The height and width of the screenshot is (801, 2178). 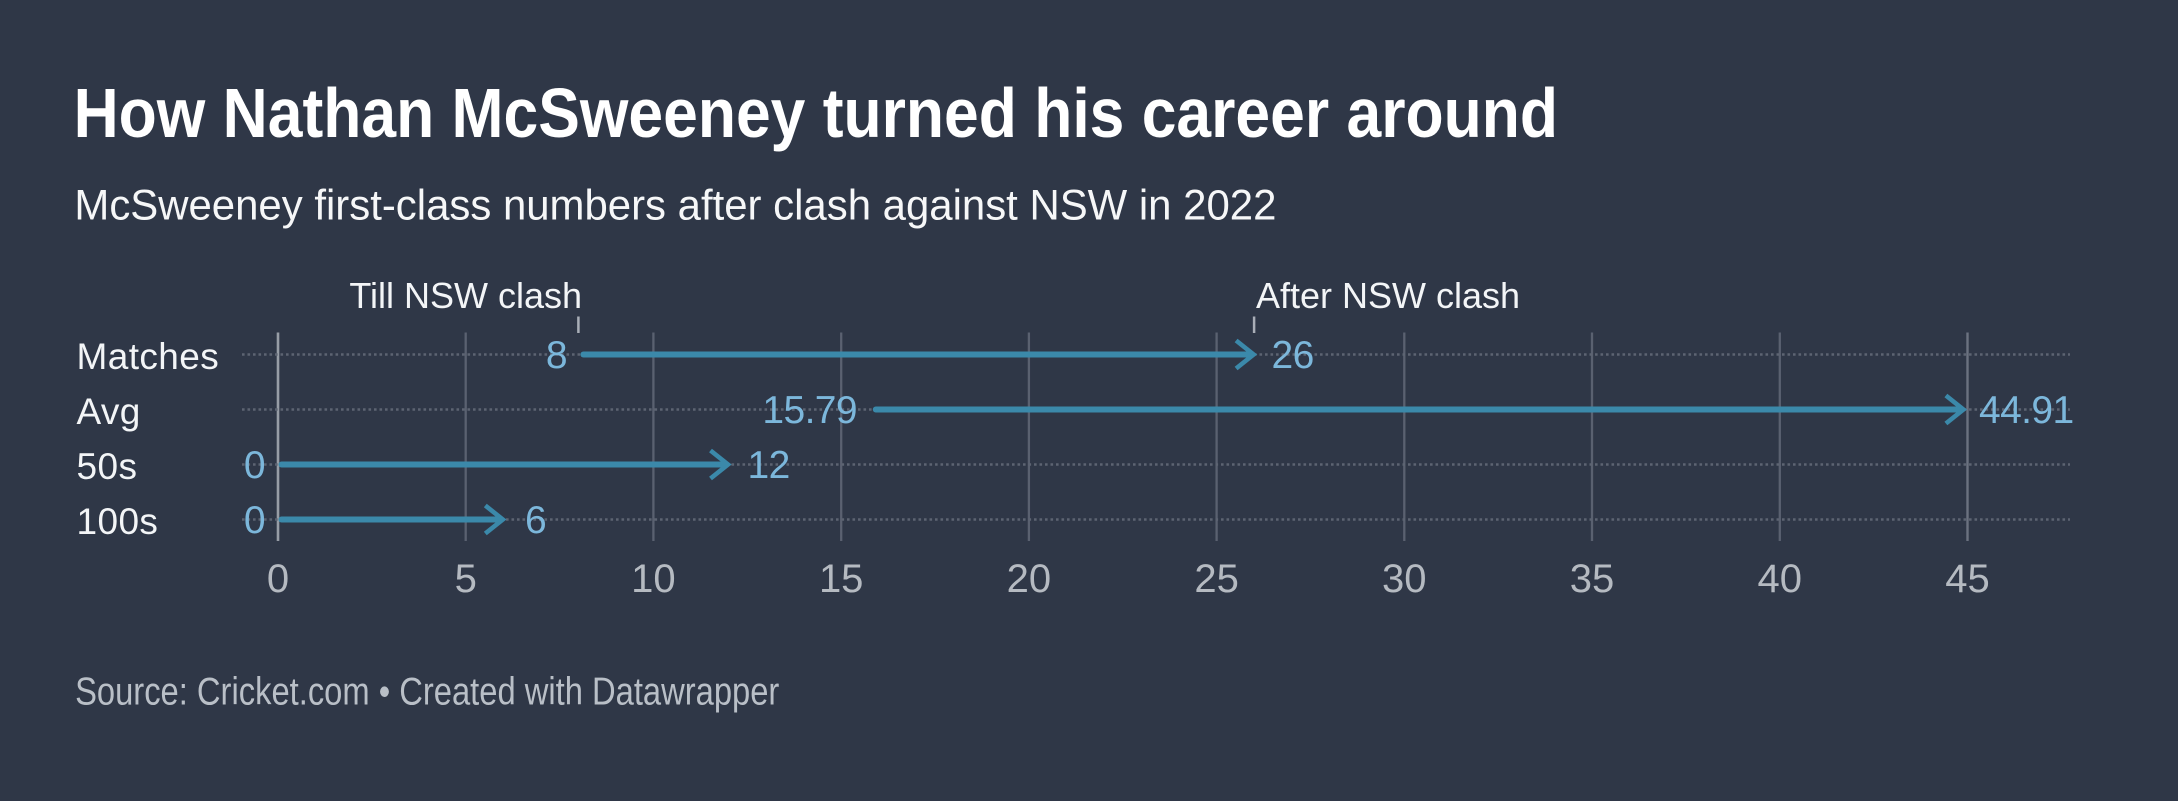 I want to click on svg-text: 45, so click(x=1967, y=579).